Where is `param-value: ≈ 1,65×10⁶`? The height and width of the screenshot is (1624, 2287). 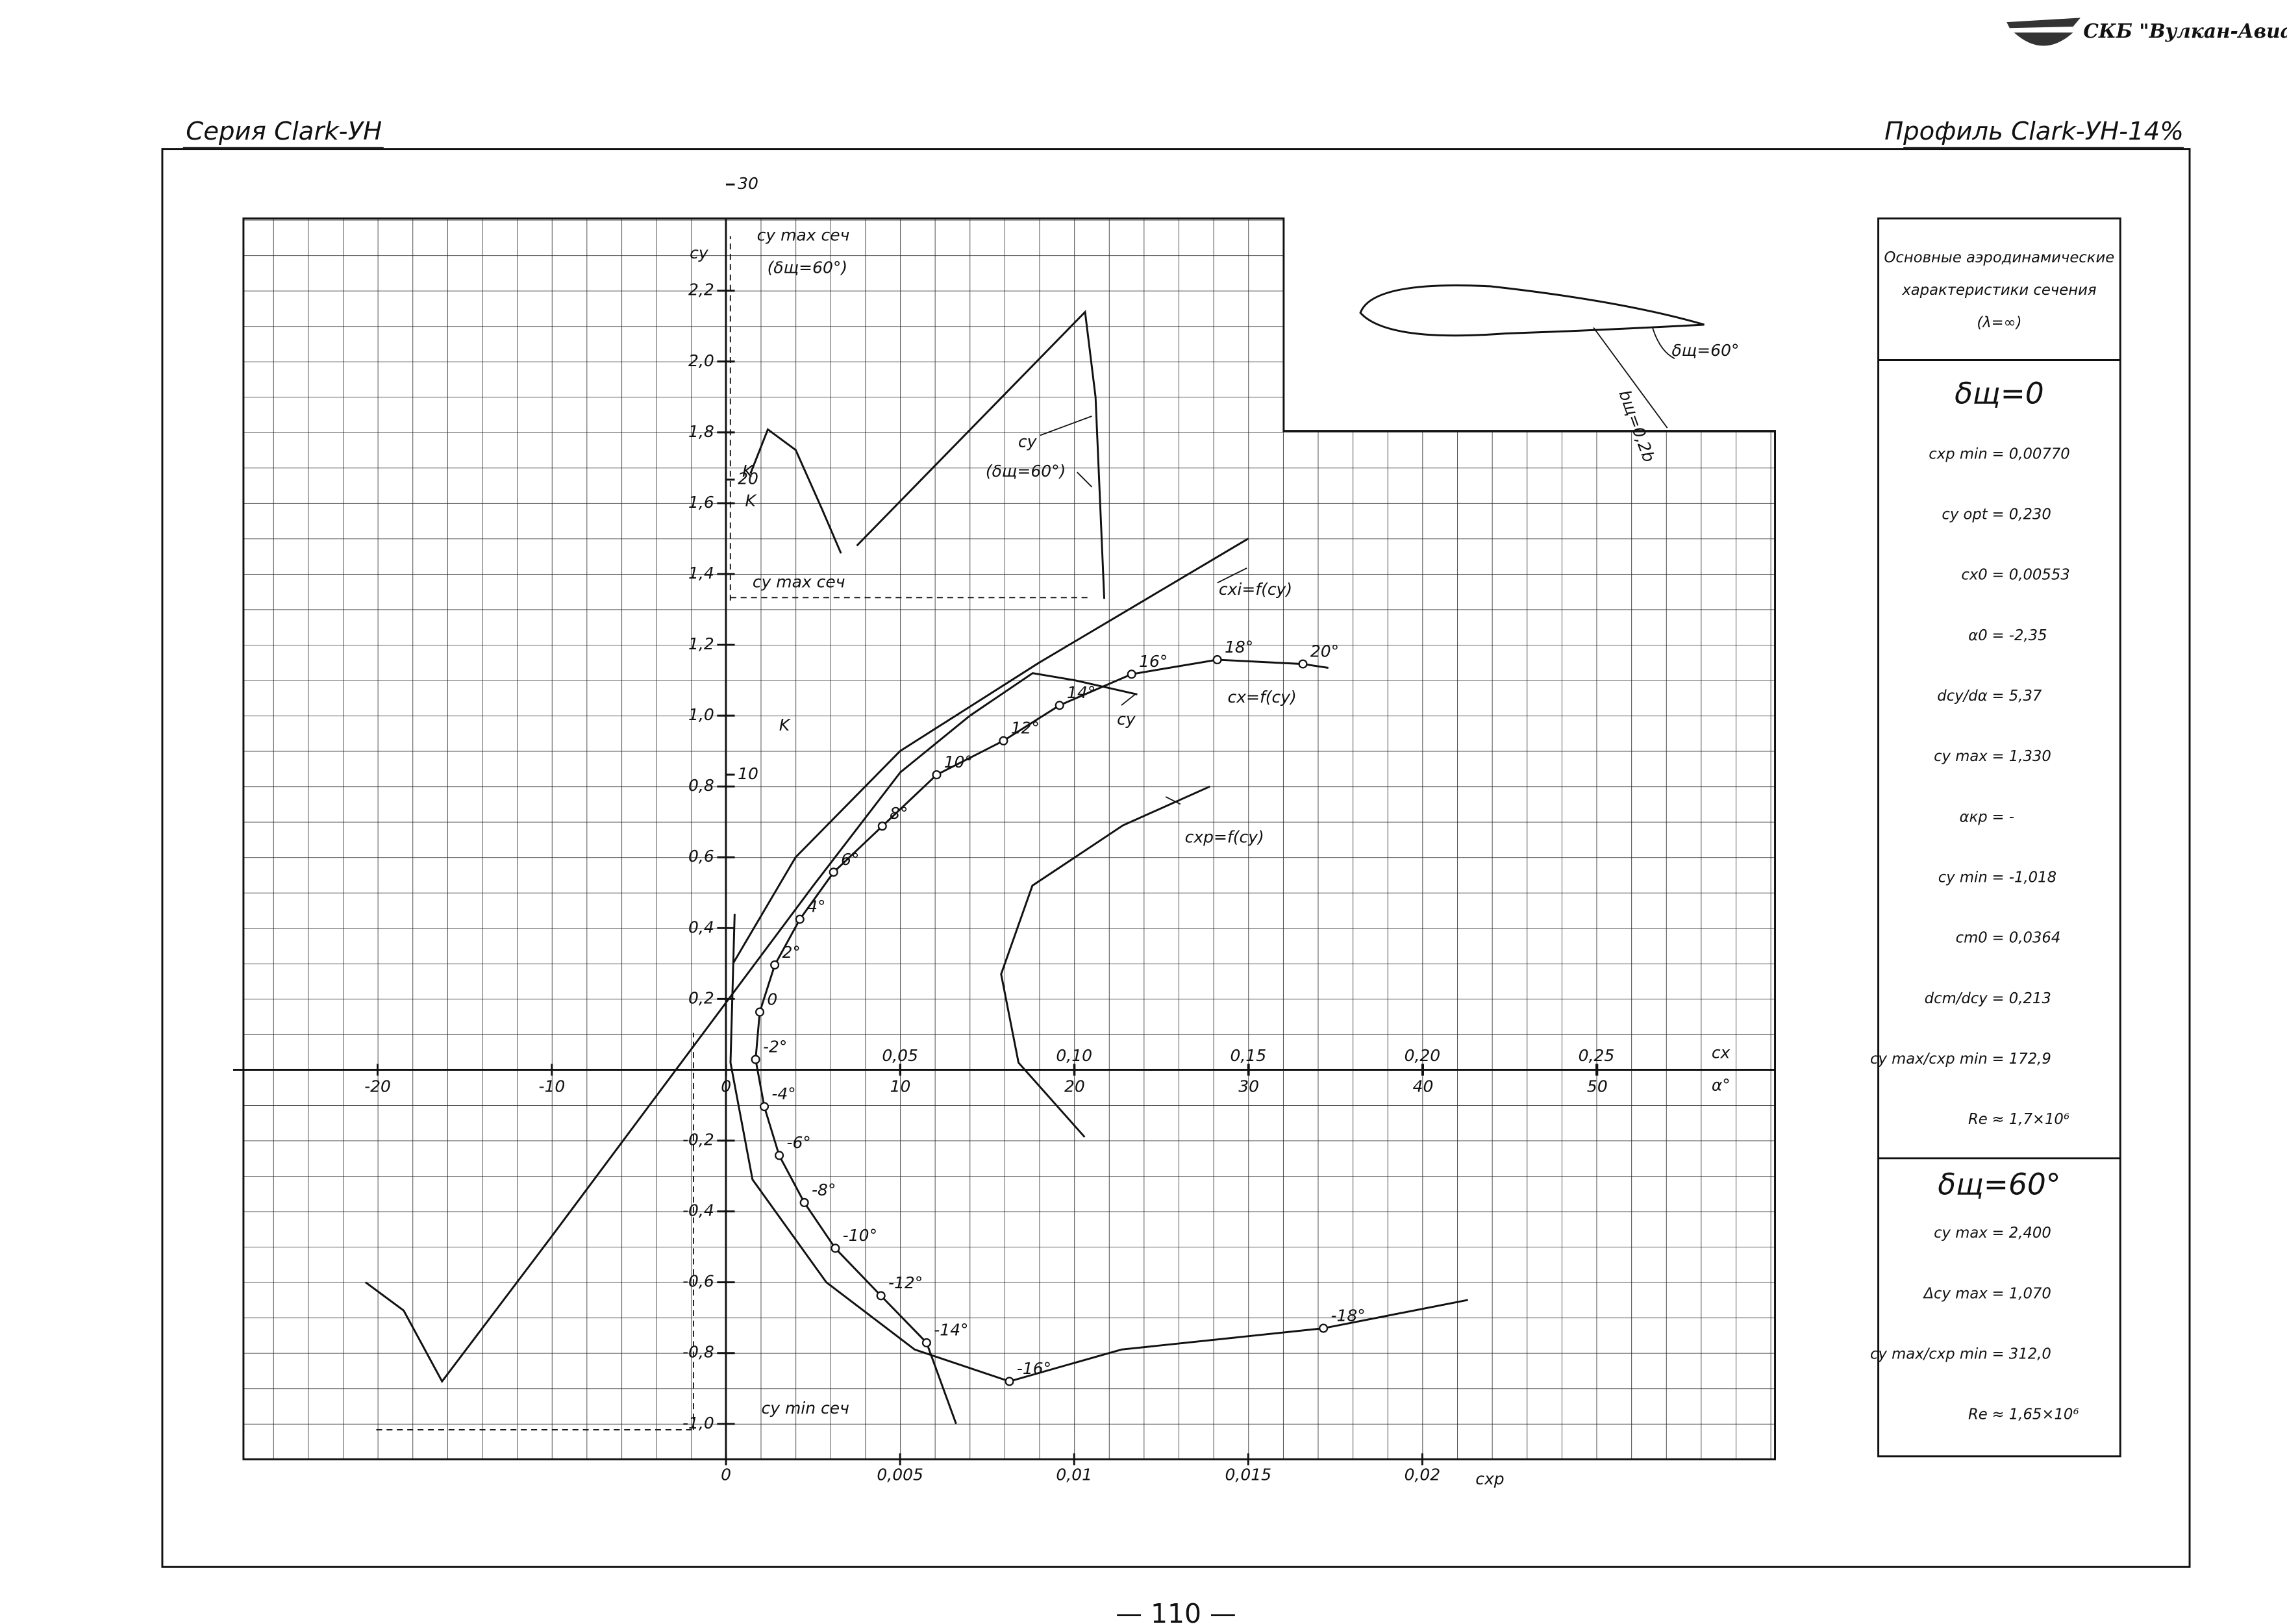 param-value: ≈ 1,65×10⁶ is located at coordinates (2035, 1414).